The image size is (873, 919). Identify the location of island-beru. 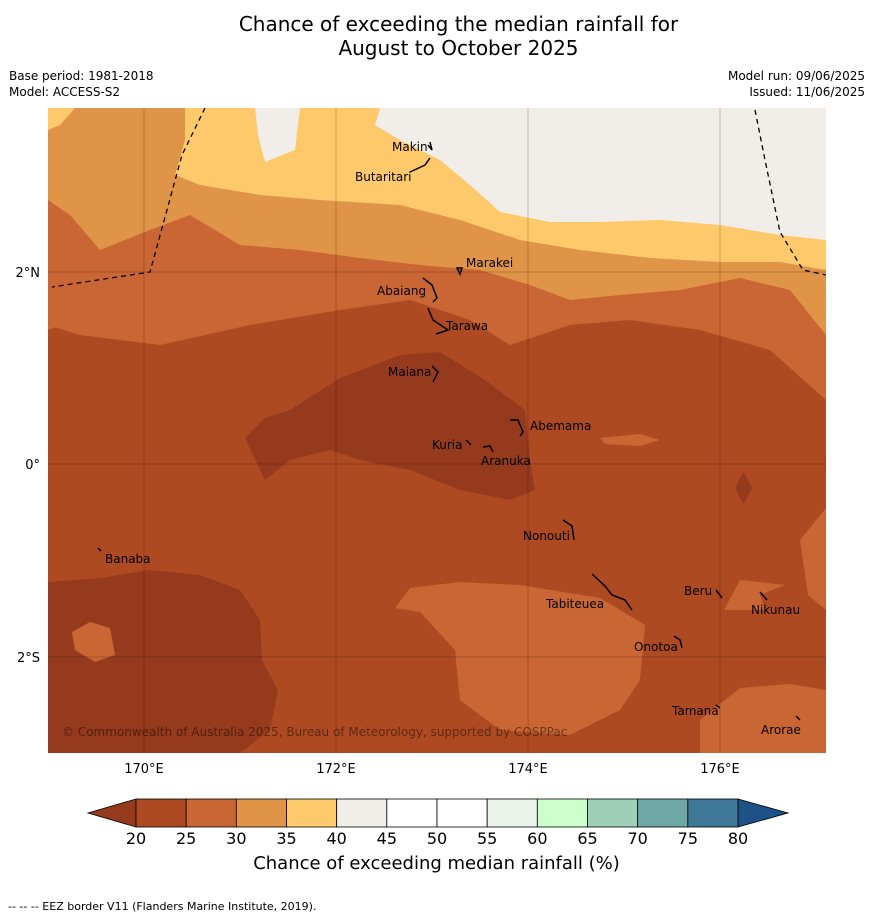
(719, 594).